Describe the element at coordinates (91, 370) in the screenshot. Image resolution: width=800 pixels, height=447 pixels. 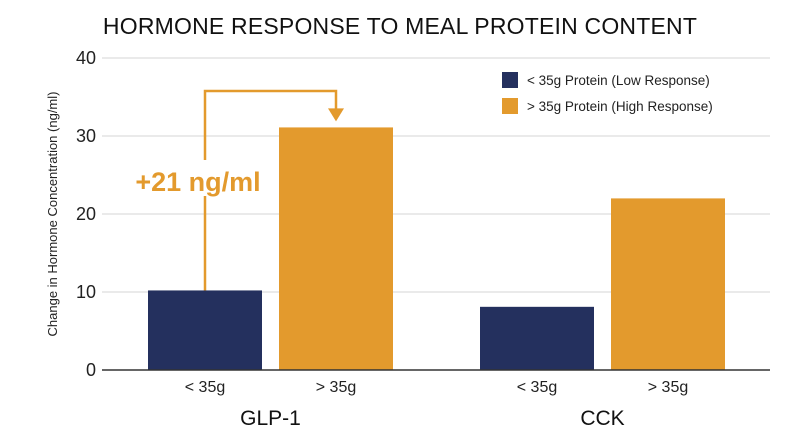
I see `y-tick-label-0: 0` at that location.